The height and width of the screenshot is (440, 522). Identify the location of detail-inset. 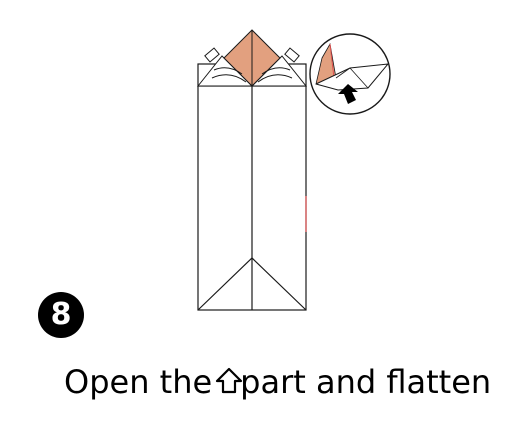
(350, 74).